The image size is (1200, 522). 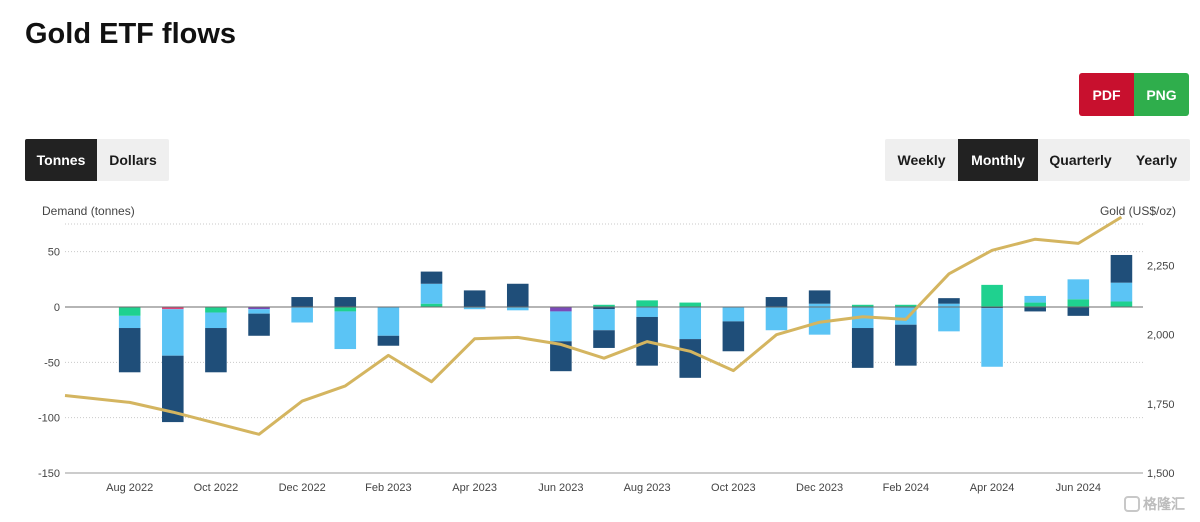 I want to click on x-tick-label: Jun 2023, so click(x=560, y=488).